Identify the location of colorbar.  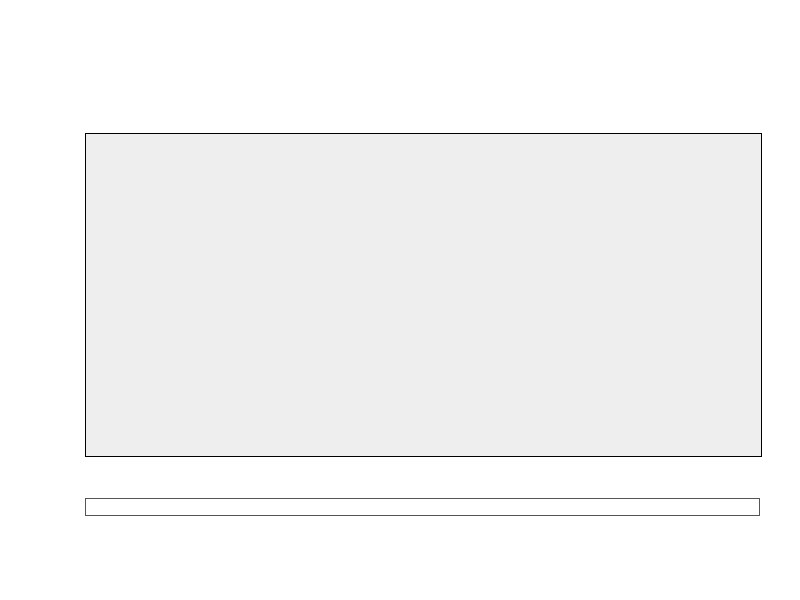
(422, 507).